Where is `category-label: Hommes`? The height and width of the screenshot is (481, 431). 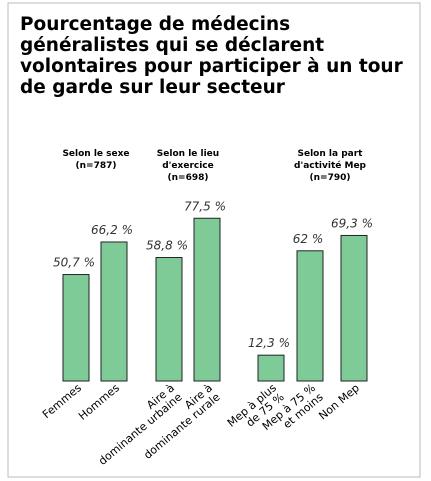
category-label: Hommes is located at coordinates (99, 402).